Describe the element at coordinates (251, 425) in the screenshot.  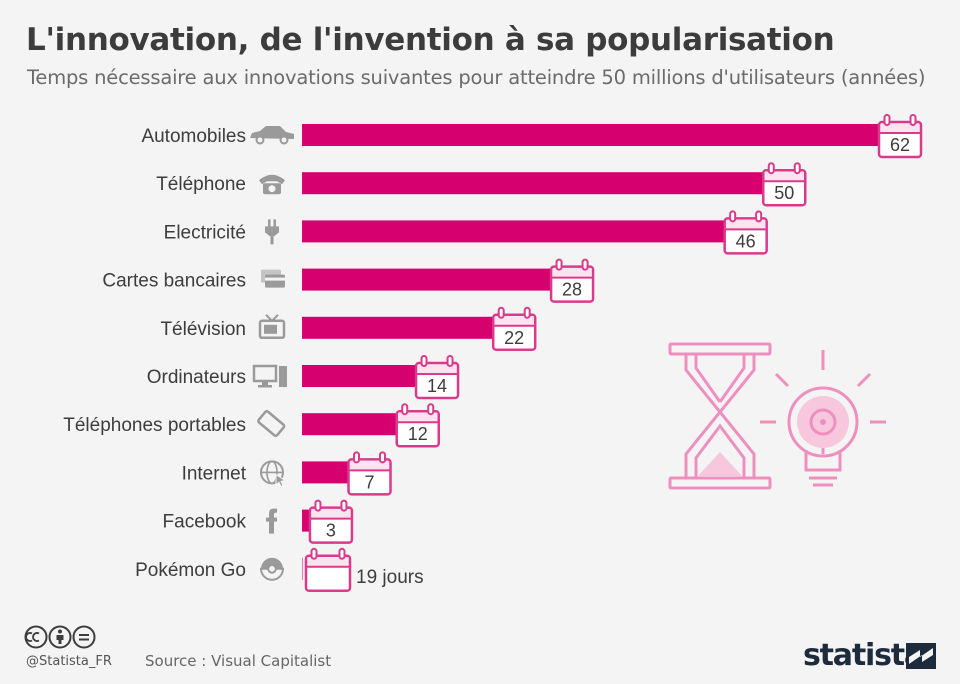
I see `bar-row: Téléphones portables 12` at that location.